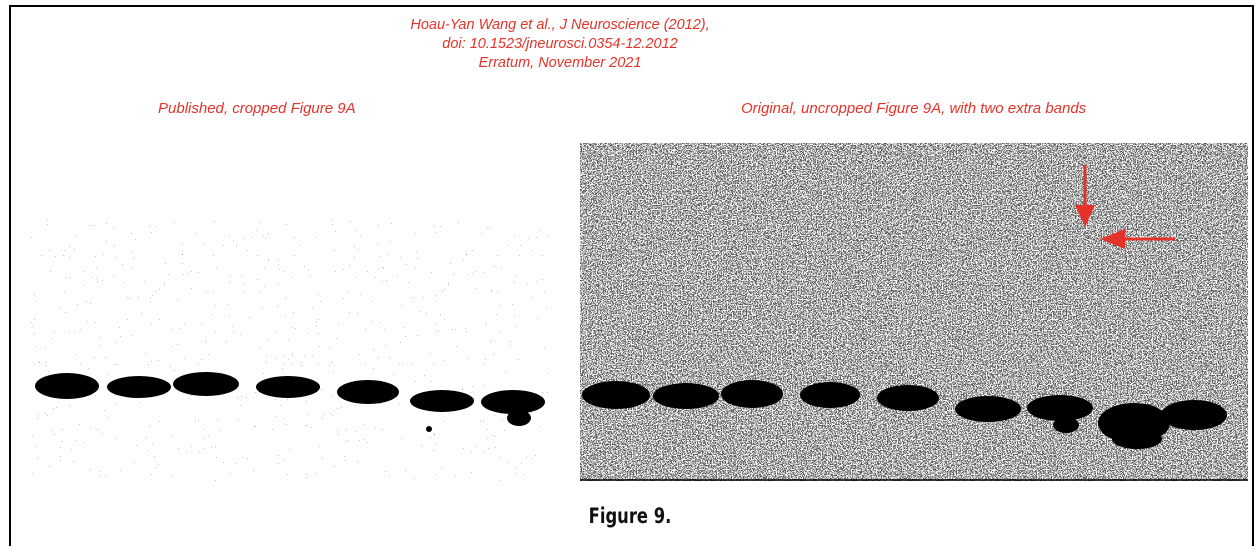 This screenshot has width=1258, height=546. Describe the element at coordinates (429, 429) in the screenshot. I see `band-speck` at that location.